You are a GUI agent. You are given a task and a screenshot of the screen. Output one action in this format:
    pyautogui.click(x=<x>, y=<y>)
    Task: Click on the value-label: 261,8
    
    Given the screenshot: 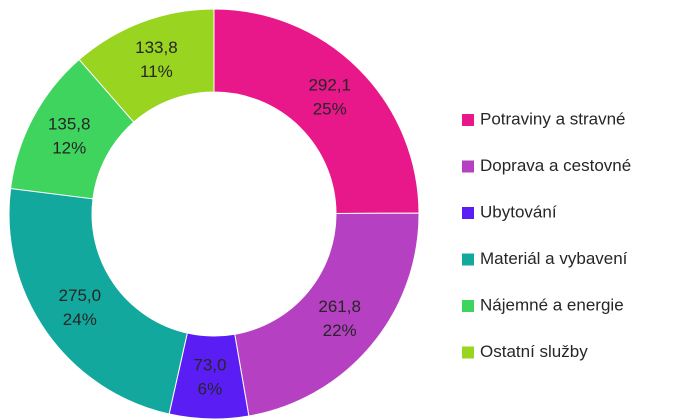 What is the action you would take?
    pyautogui.click(x=339, y=306)
    